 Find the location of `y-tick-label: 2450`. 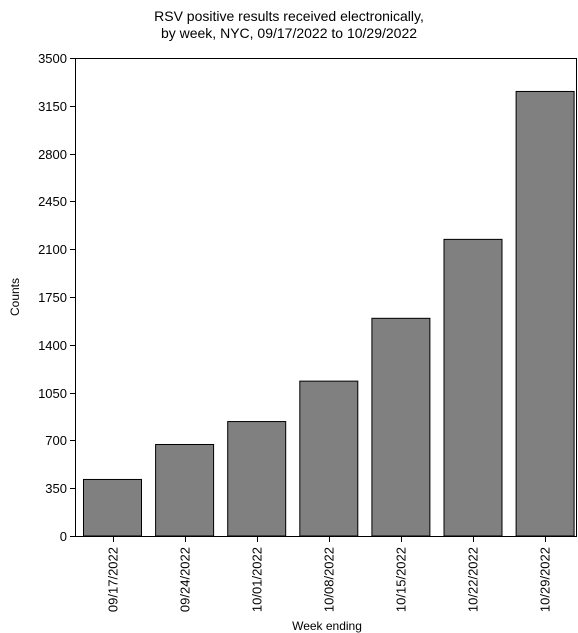

y-tick-label: 2450 is located at coordinates (52, 201).